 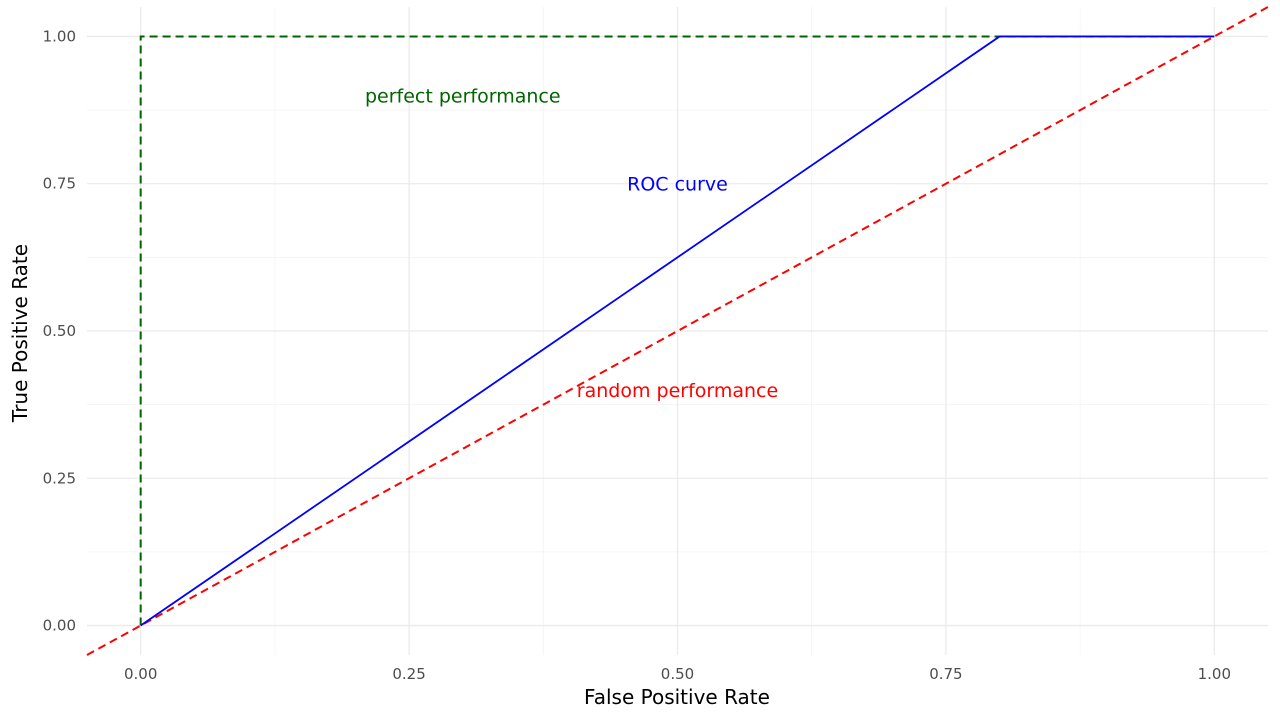 What do you see at coordinates (408, 674) in the screenshot?
I see `x-tick-label: 0.25` at bounding box center [408, 674].